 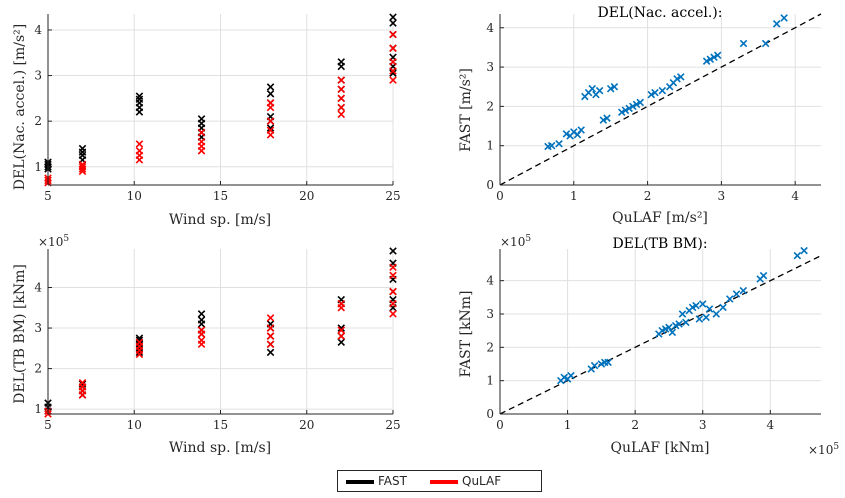 I want to click on x-tick-label: 15, so click(x=220, y=425).